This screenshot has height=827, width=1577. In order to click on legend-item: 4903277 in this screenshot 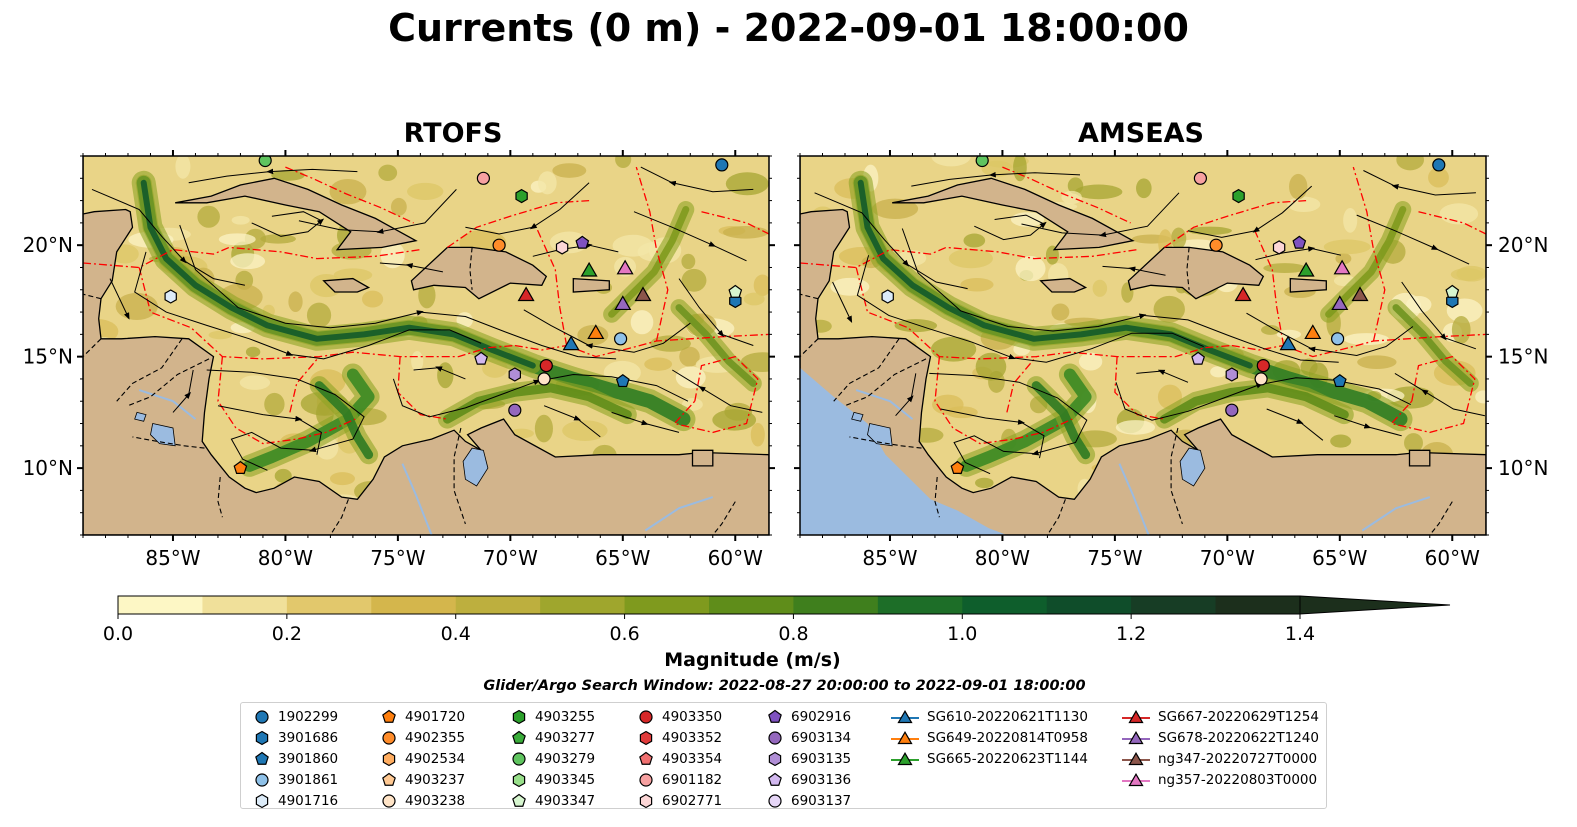, I will do `click(553, 737)`.